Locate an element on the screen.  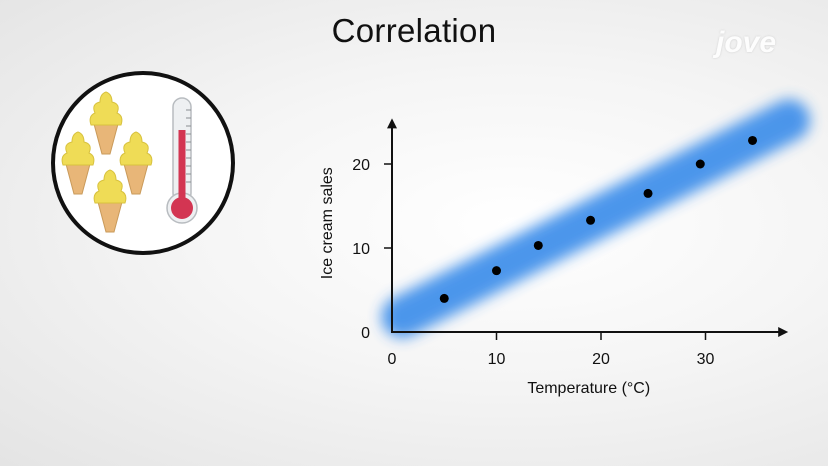
y-tick-label: 10 is located at coordinates (361, 249).